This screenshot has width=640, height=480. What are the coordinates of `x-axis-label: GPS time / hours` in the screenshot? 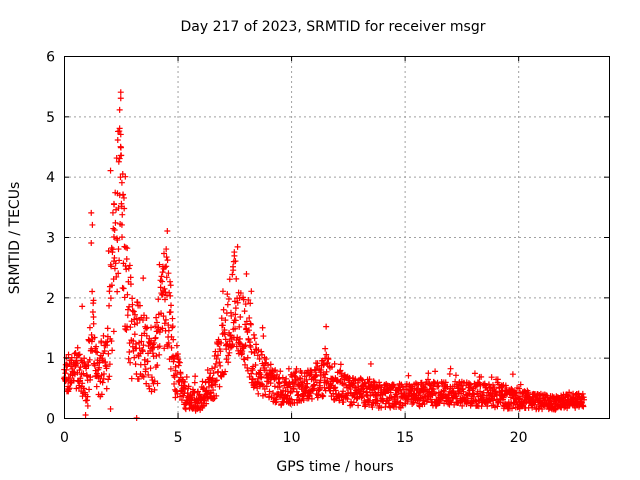 It's located at (334, 467).